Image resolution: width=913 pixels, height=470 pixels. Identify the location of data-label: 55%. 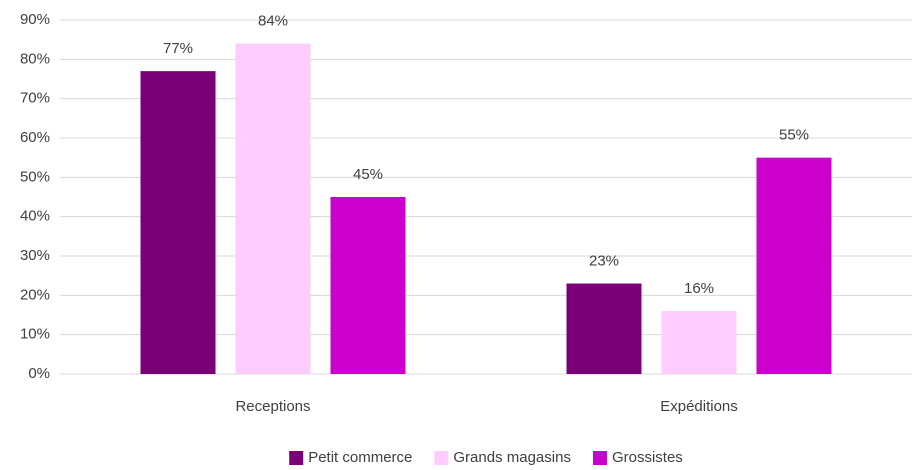
(794, 135).